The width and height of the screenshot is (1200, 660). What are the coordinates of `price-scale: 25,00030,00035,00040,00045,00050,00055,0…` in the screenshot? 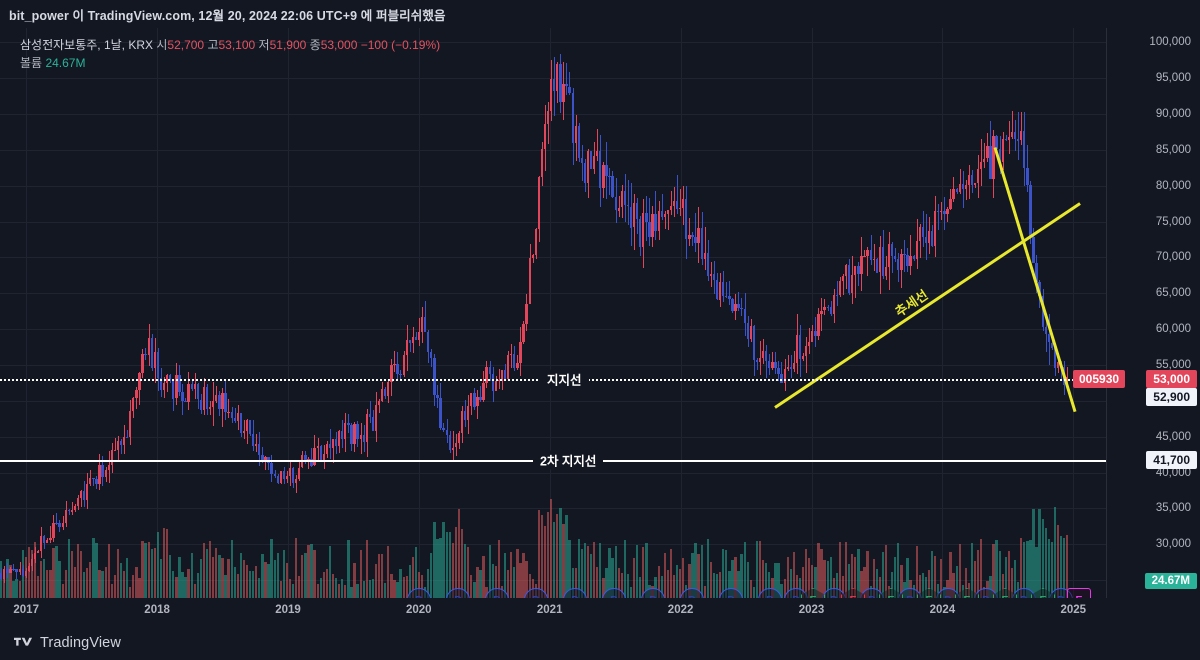 It's located at (1136, 326).